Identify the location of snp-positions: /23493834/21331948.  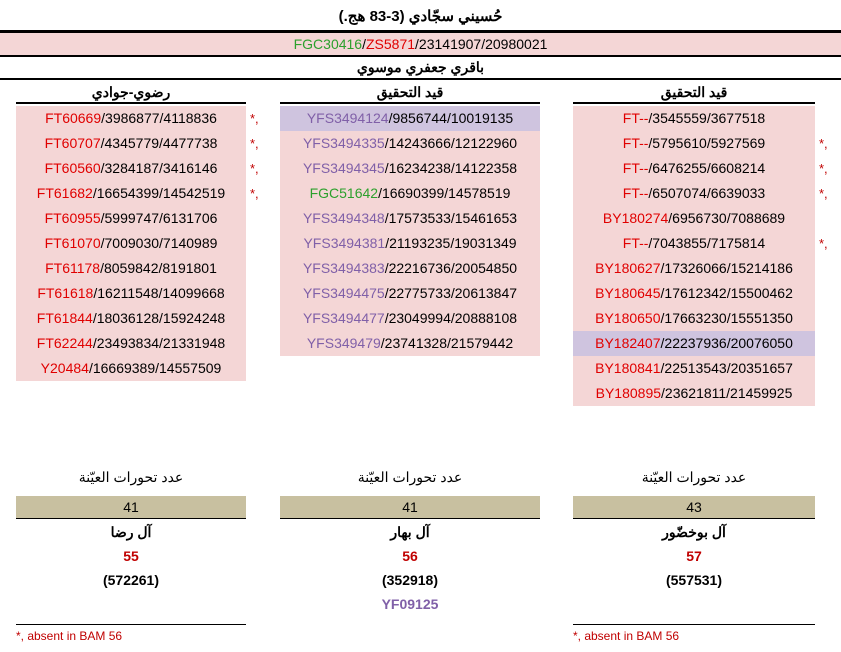
(159, 343).